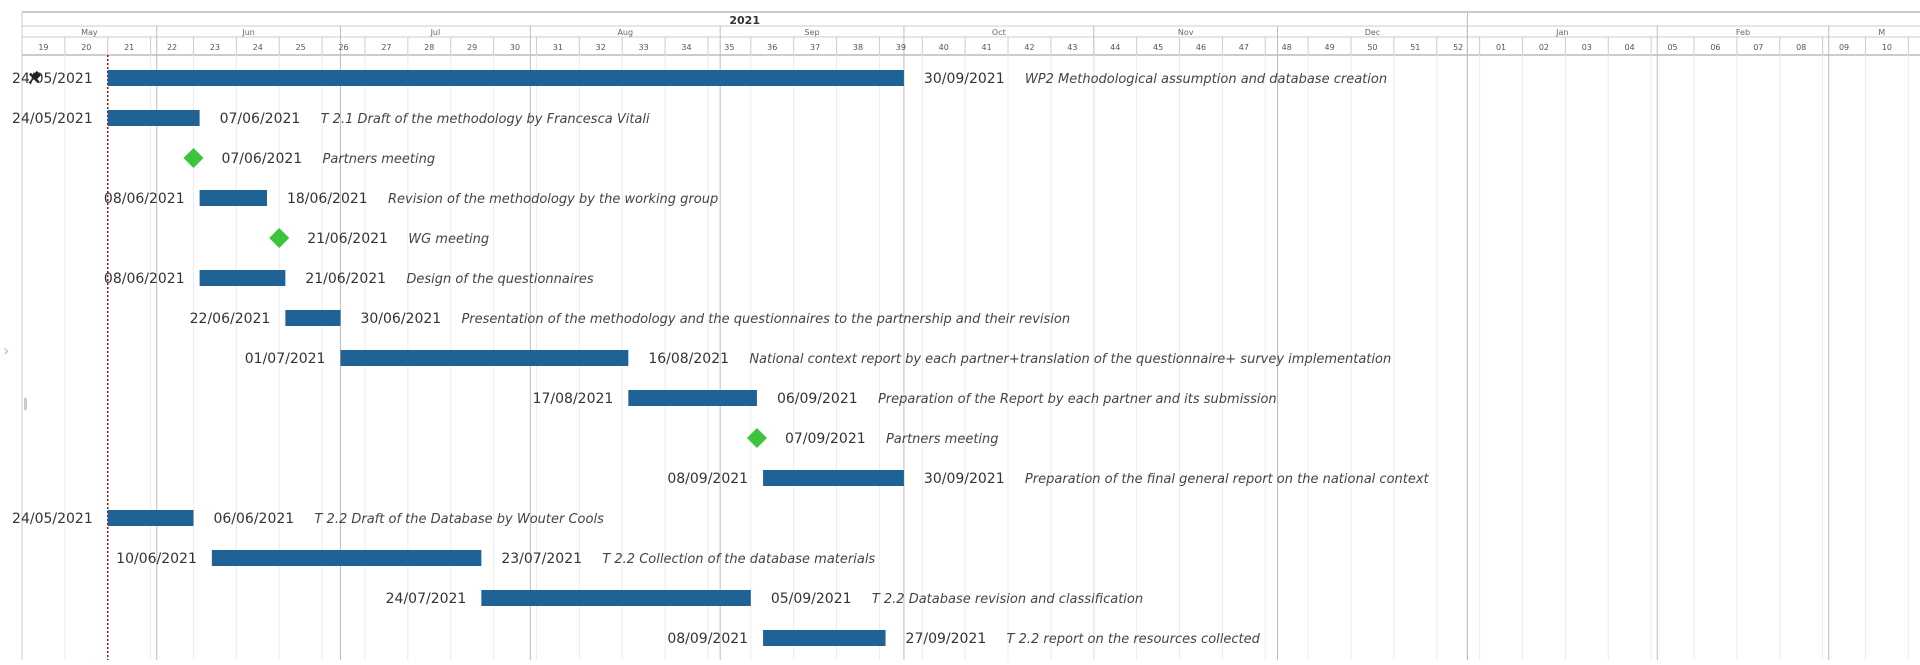 This screenshot has height=665, width=1920. Describe the element at coordinates (601, 47) in the screenshot. I see `week-label: 32` at that location.